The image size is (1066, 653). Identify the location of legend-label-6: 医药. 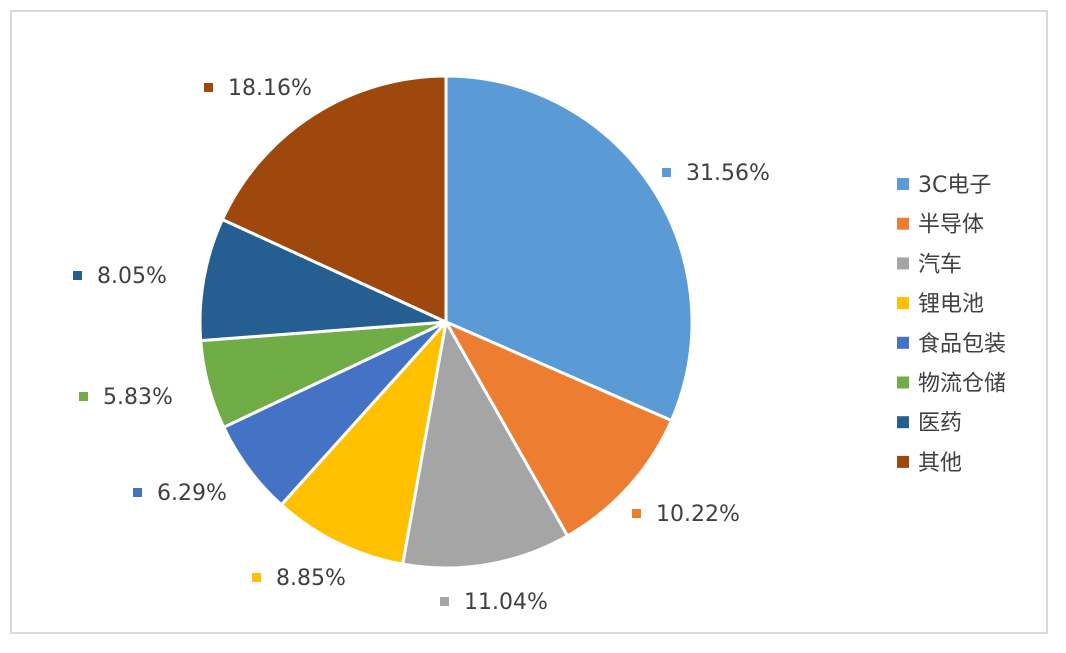
(940, 423).